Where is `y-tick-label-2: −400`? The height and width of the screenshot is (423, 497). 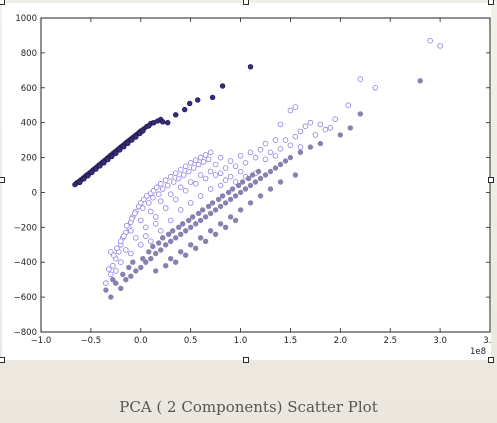
y-tick-label-2: −400 is located at coordinates (25, 263).